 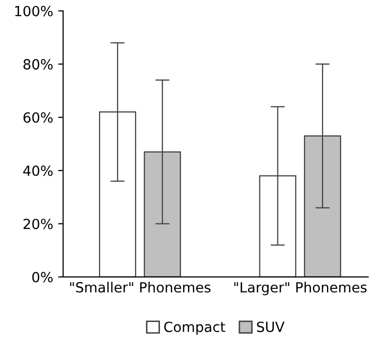 What do you see at coordinates (38, 117) in the screenshot?
I see `y-tick-label: 60%` at bounding box center [38, 117].